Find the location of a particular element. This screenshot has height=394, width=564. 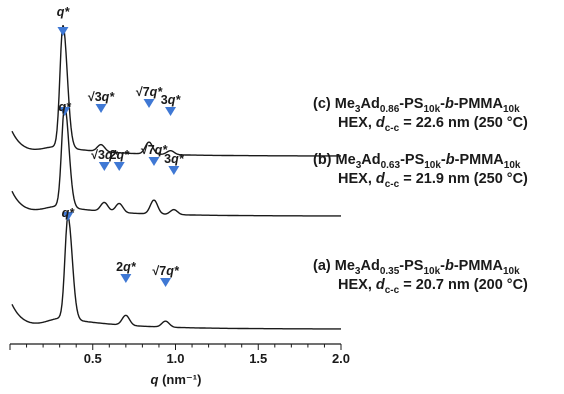

peak-label-c-0: q* is located at coordinates (64, 12).